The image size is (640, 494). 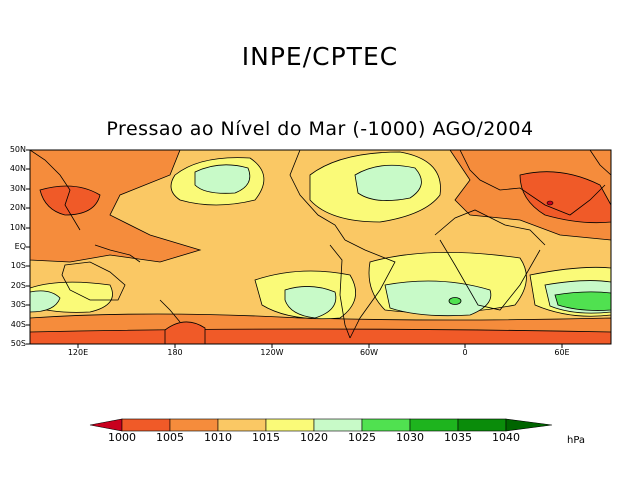 What do you see at coordinates (369, 352) in the screenshot?
I see `lon-label-60w: 60W` at bounding box center [369, 352].